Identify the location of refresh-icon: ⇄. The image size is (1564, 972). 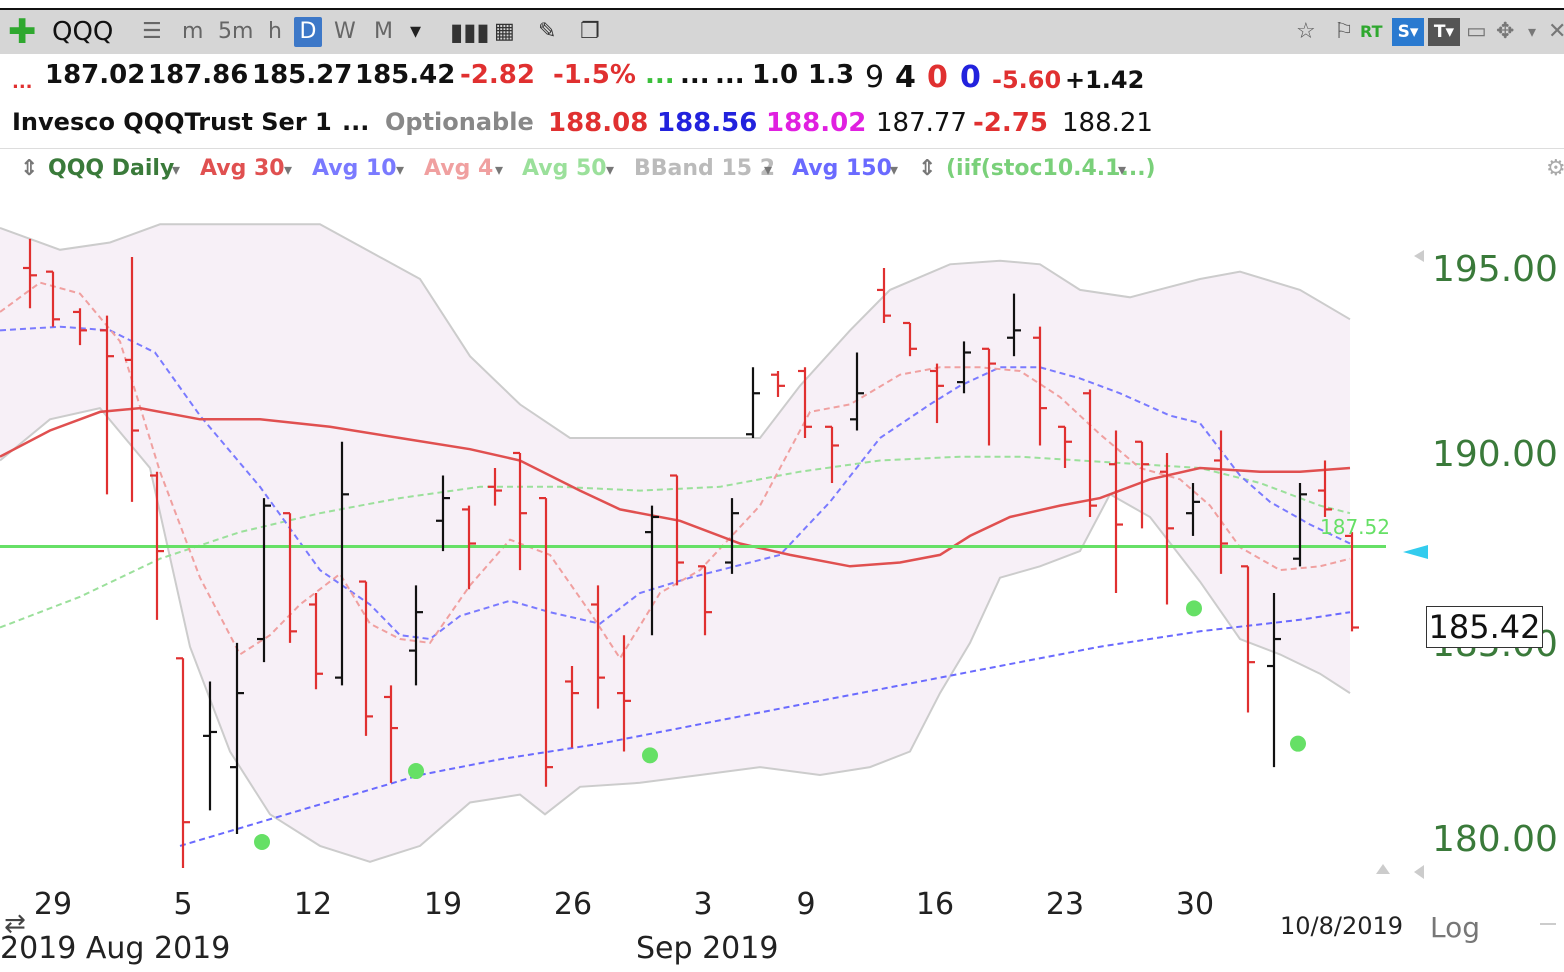
(15, 924).